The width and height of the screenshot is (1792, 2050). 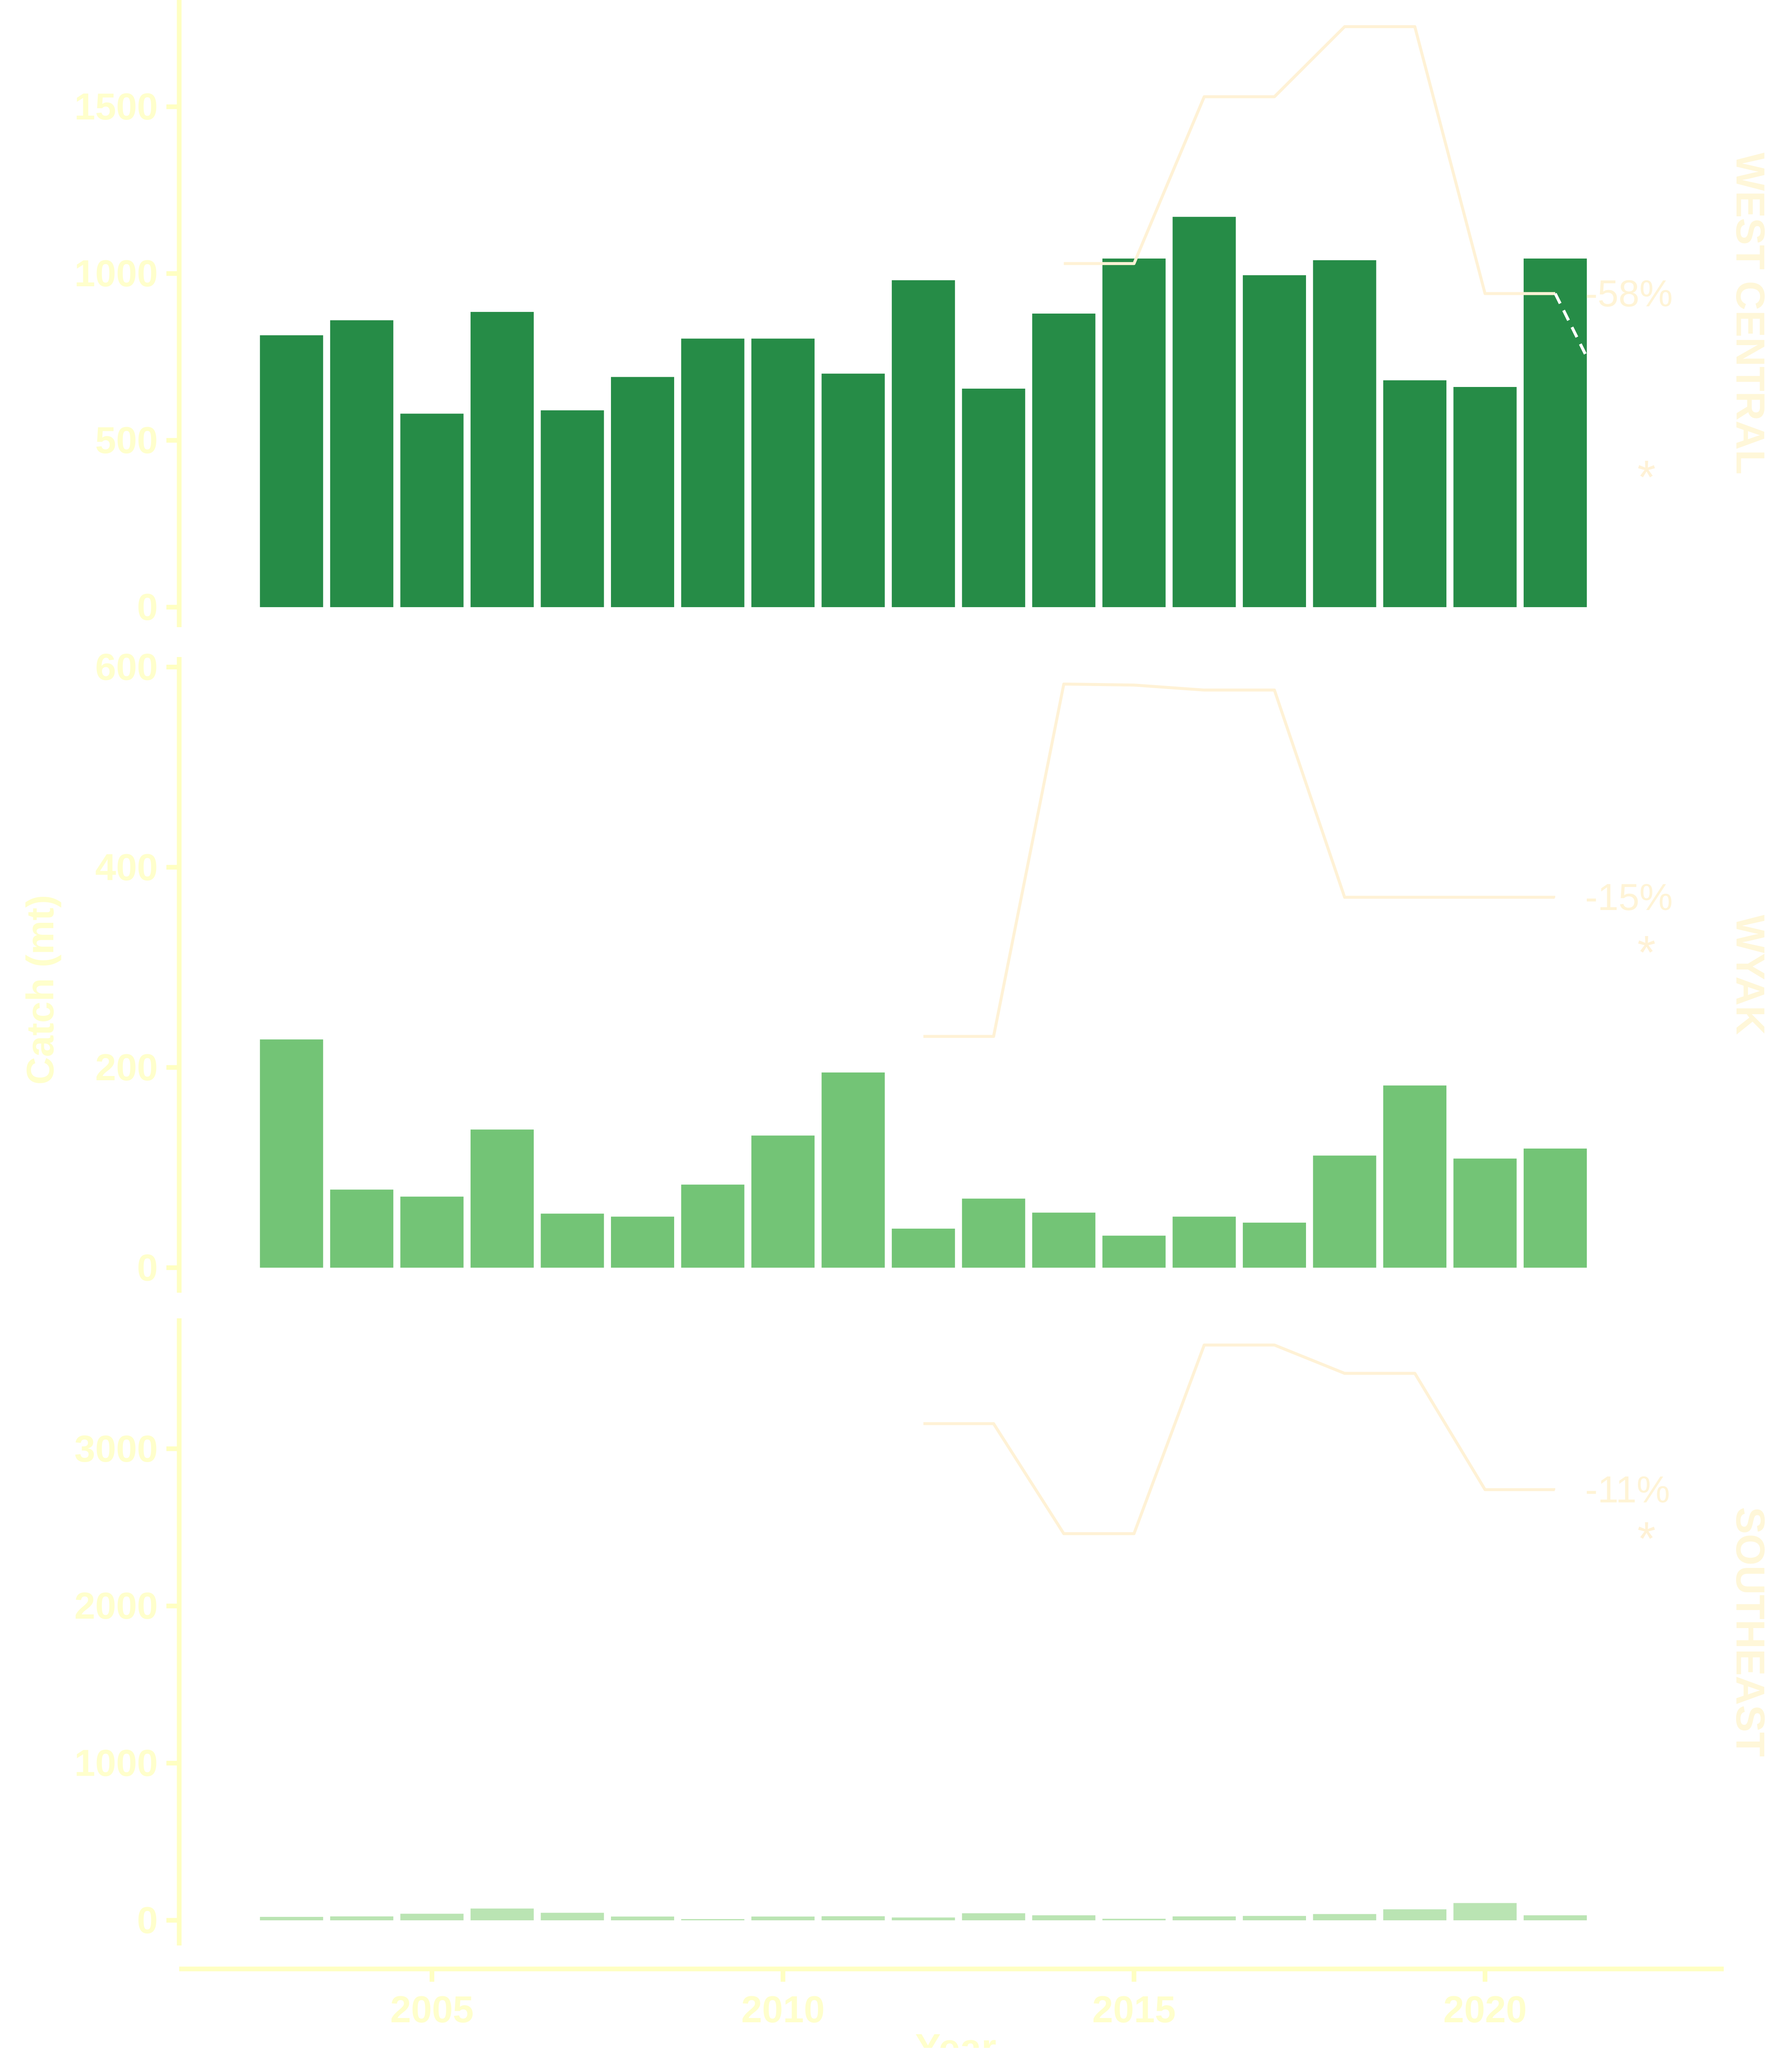 What do you see at coordinates (1485, 2009) in the screenshot?
I see `x-tick-label: 2020` at bounding box center [1485, 2009].